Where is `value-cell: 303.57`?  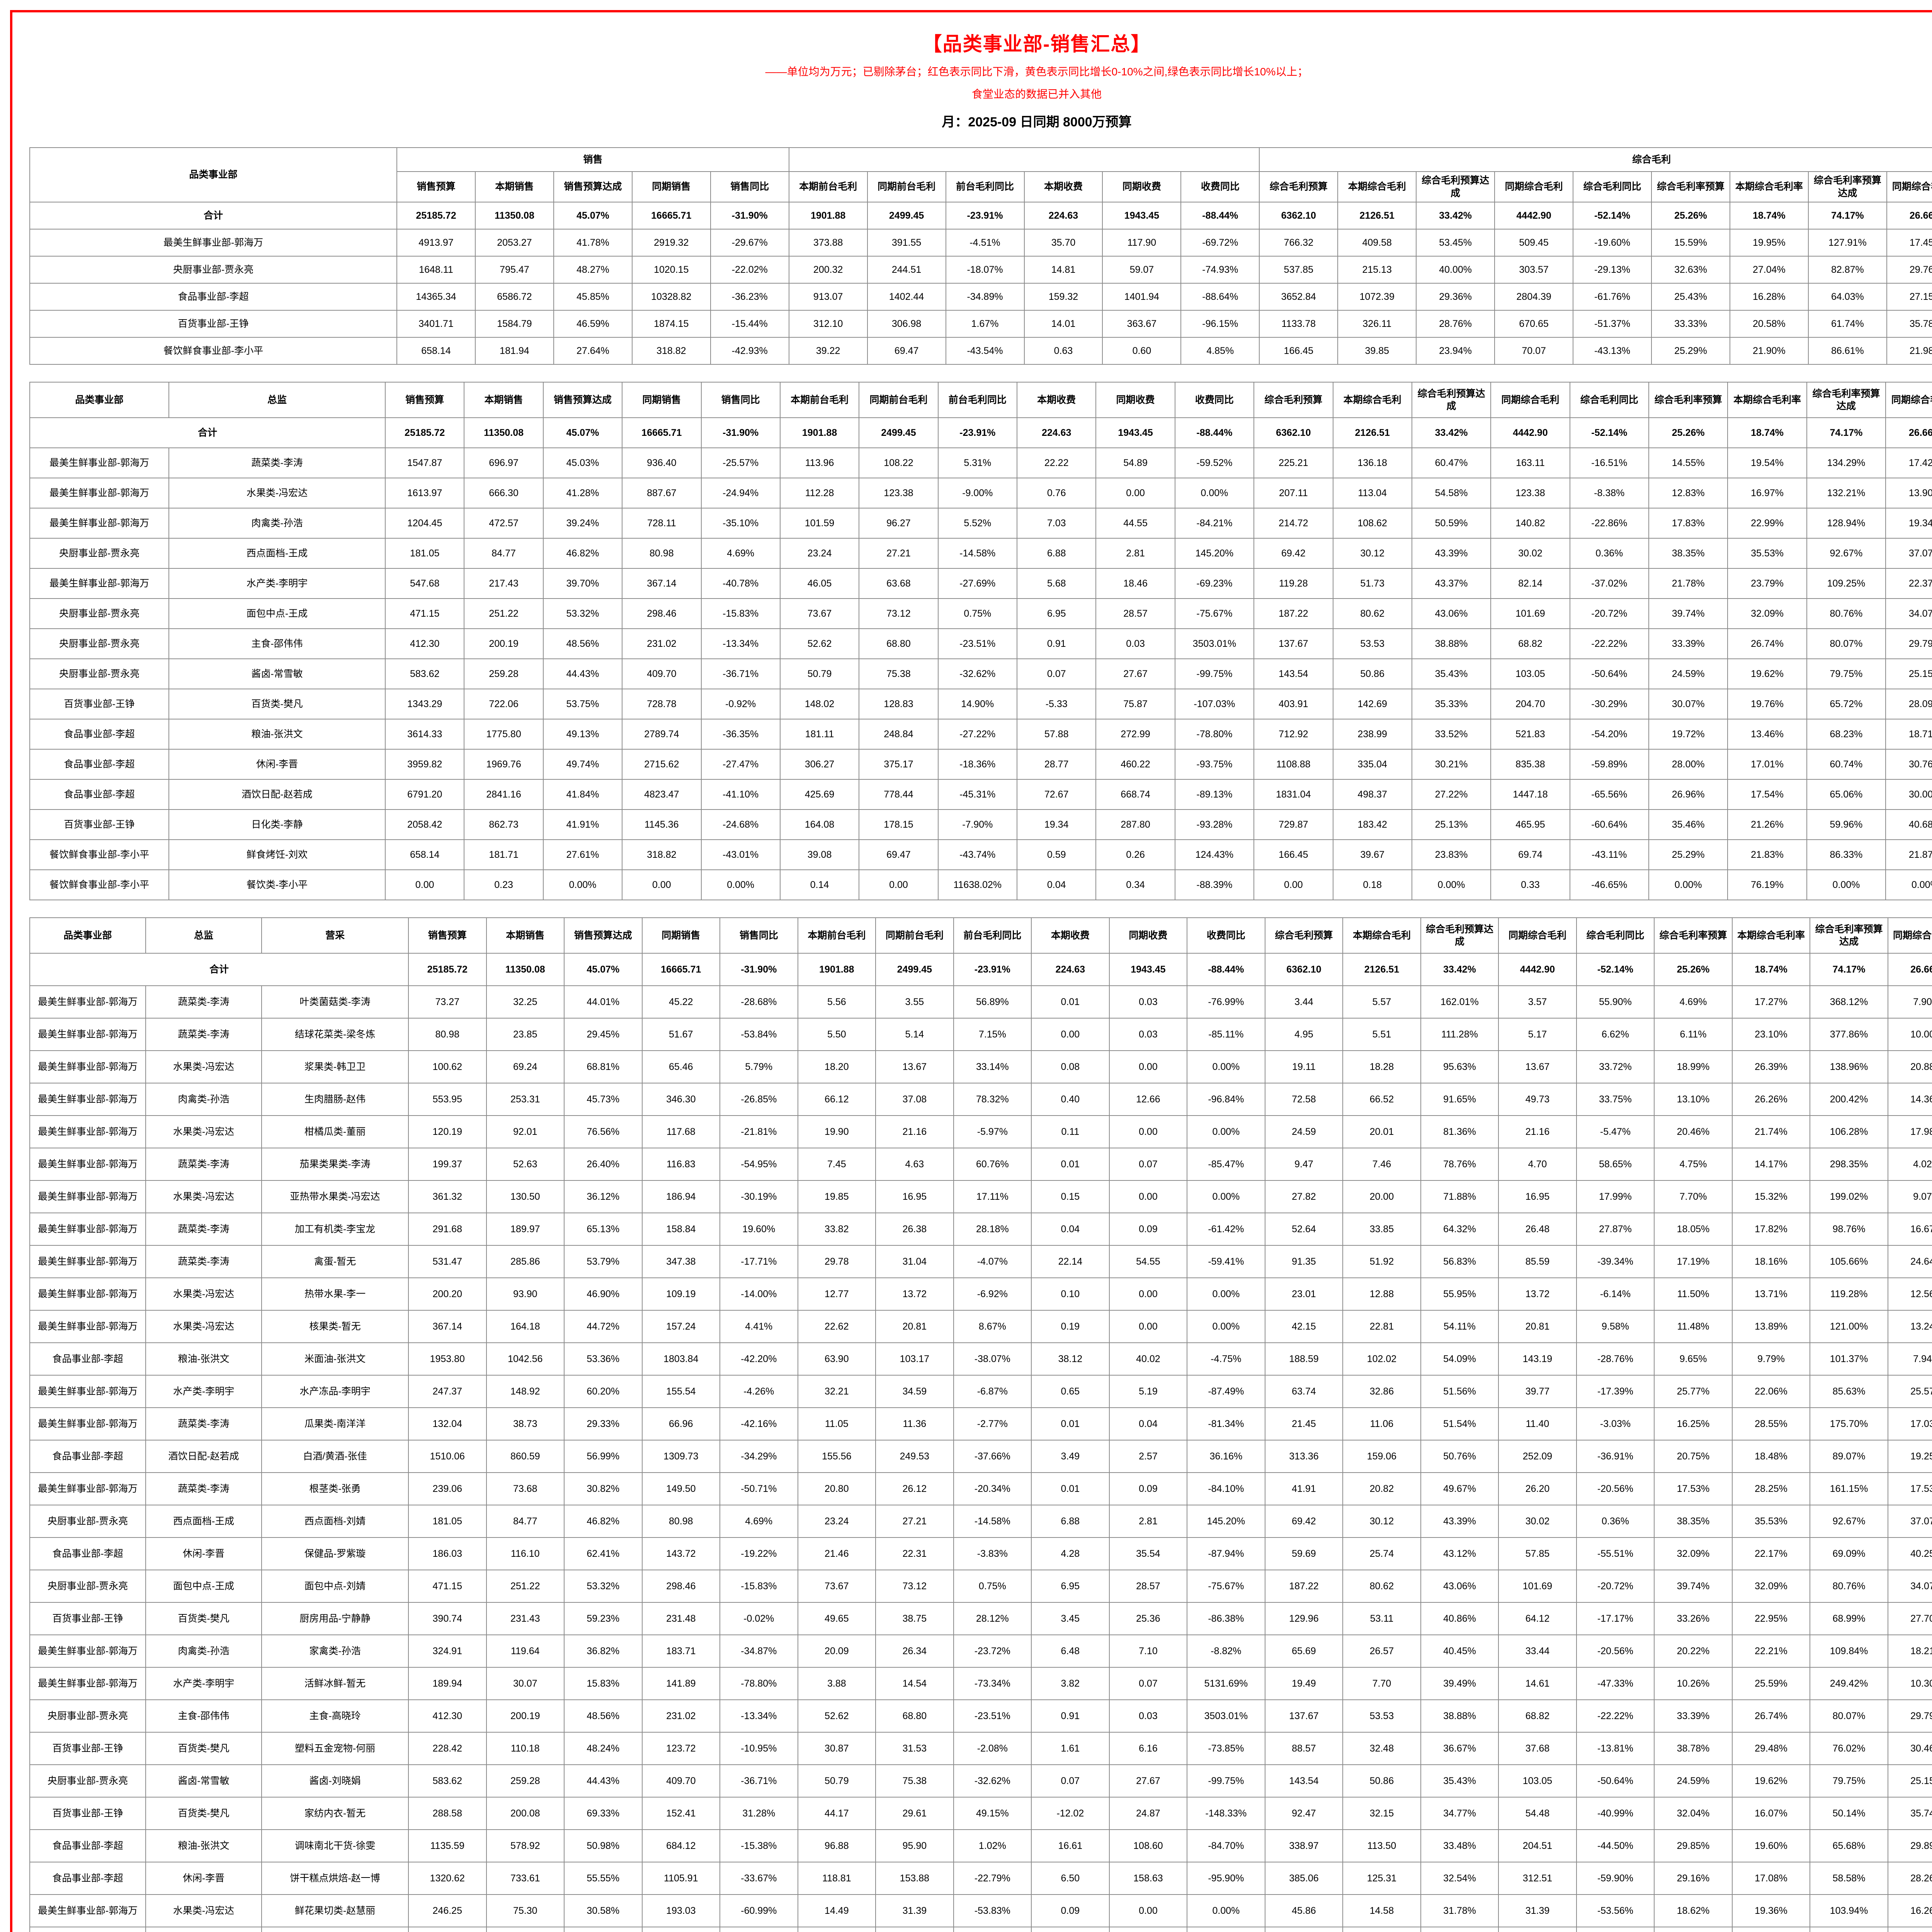 value-cell: 303.57 is located at coordinates (1534, 270).